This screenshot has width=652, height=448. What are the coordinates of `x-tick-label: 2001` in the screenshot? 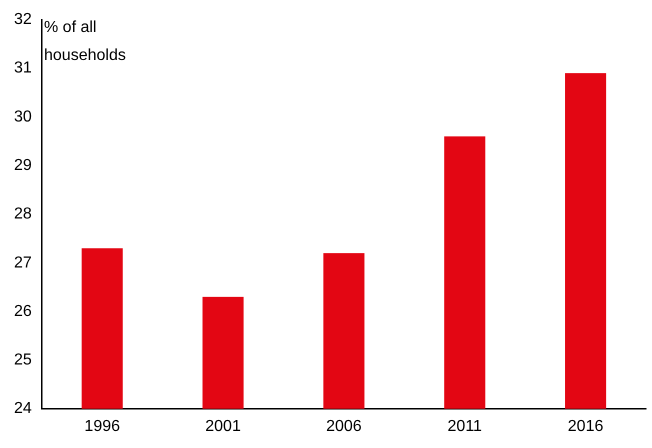 It's located at (223, 426).